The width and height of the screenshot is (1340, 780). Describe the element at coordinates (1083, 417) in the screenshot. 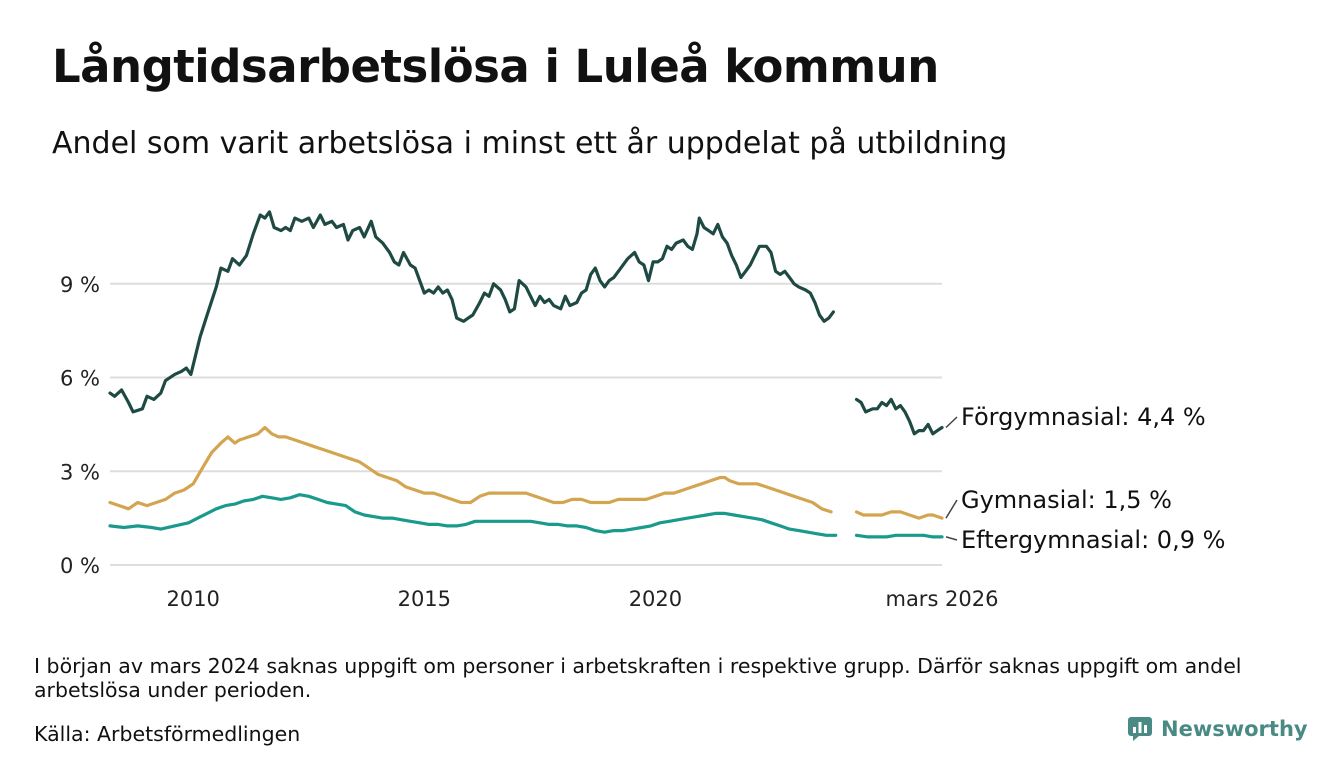

I see `series-end-label: Förgymnasial: 4,4 %` at that location.